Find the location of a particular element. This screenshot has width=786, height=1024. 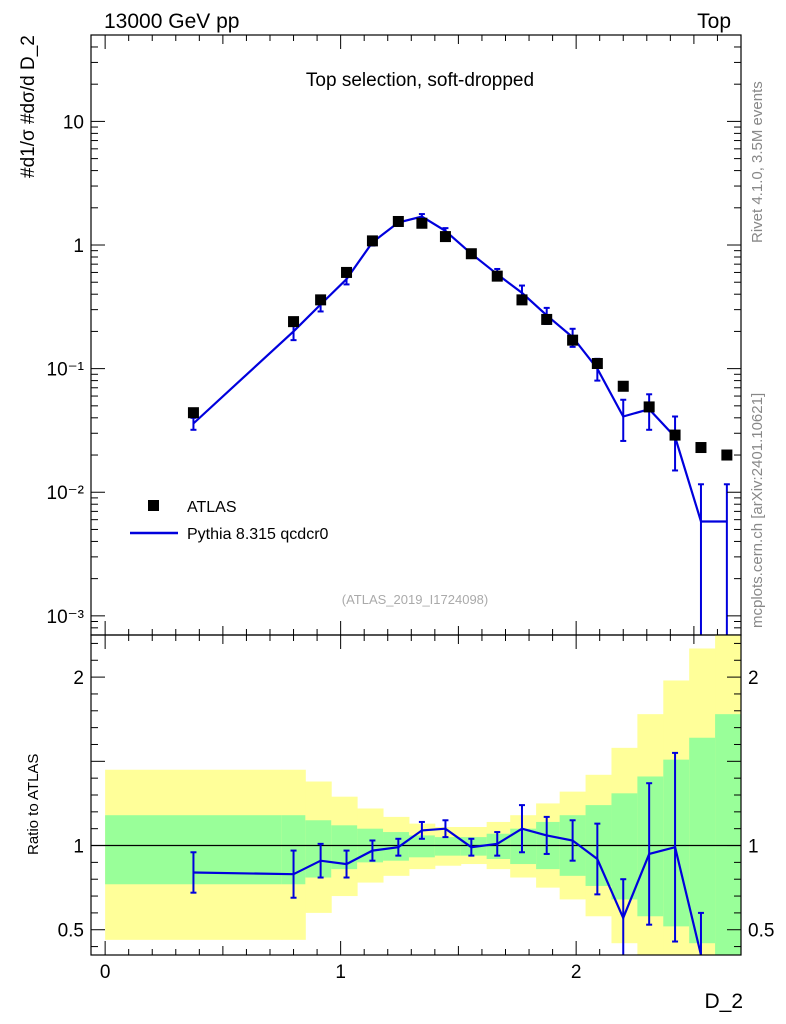

rivet-label: Rivet 4.1.0, 3.5M events is located at coordinates (757, 162).